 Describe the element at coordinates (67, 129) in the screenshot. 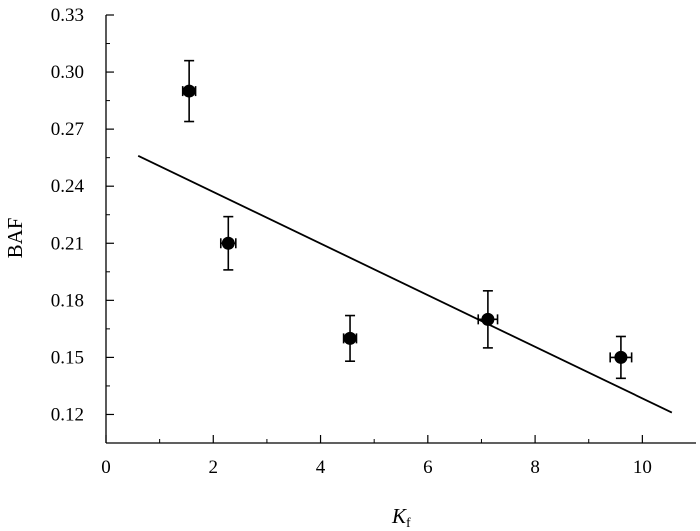

I see `y-tick-label: 0.27` at that location.